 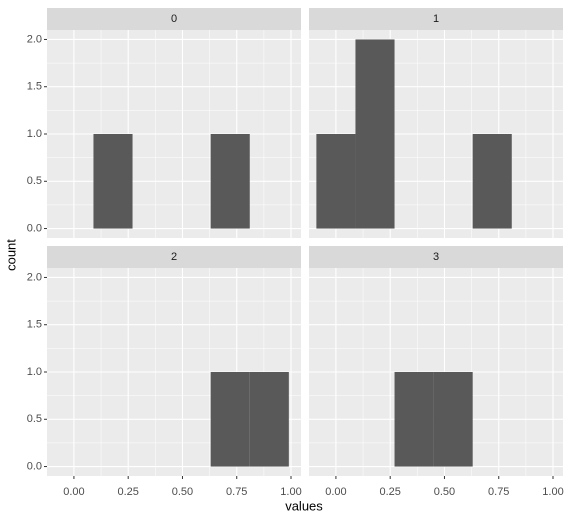 I want to click on x-axis-title: values, so click(x=304, y=505).